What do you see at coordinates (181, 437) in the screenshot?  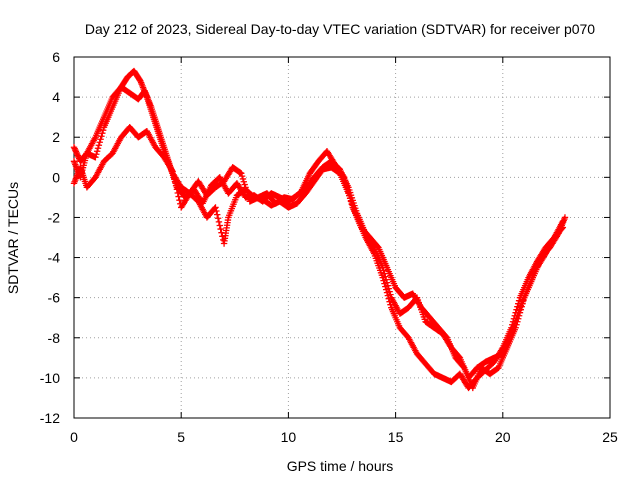 I see `x-tick-label: 5` at bounding box center [181, 437].